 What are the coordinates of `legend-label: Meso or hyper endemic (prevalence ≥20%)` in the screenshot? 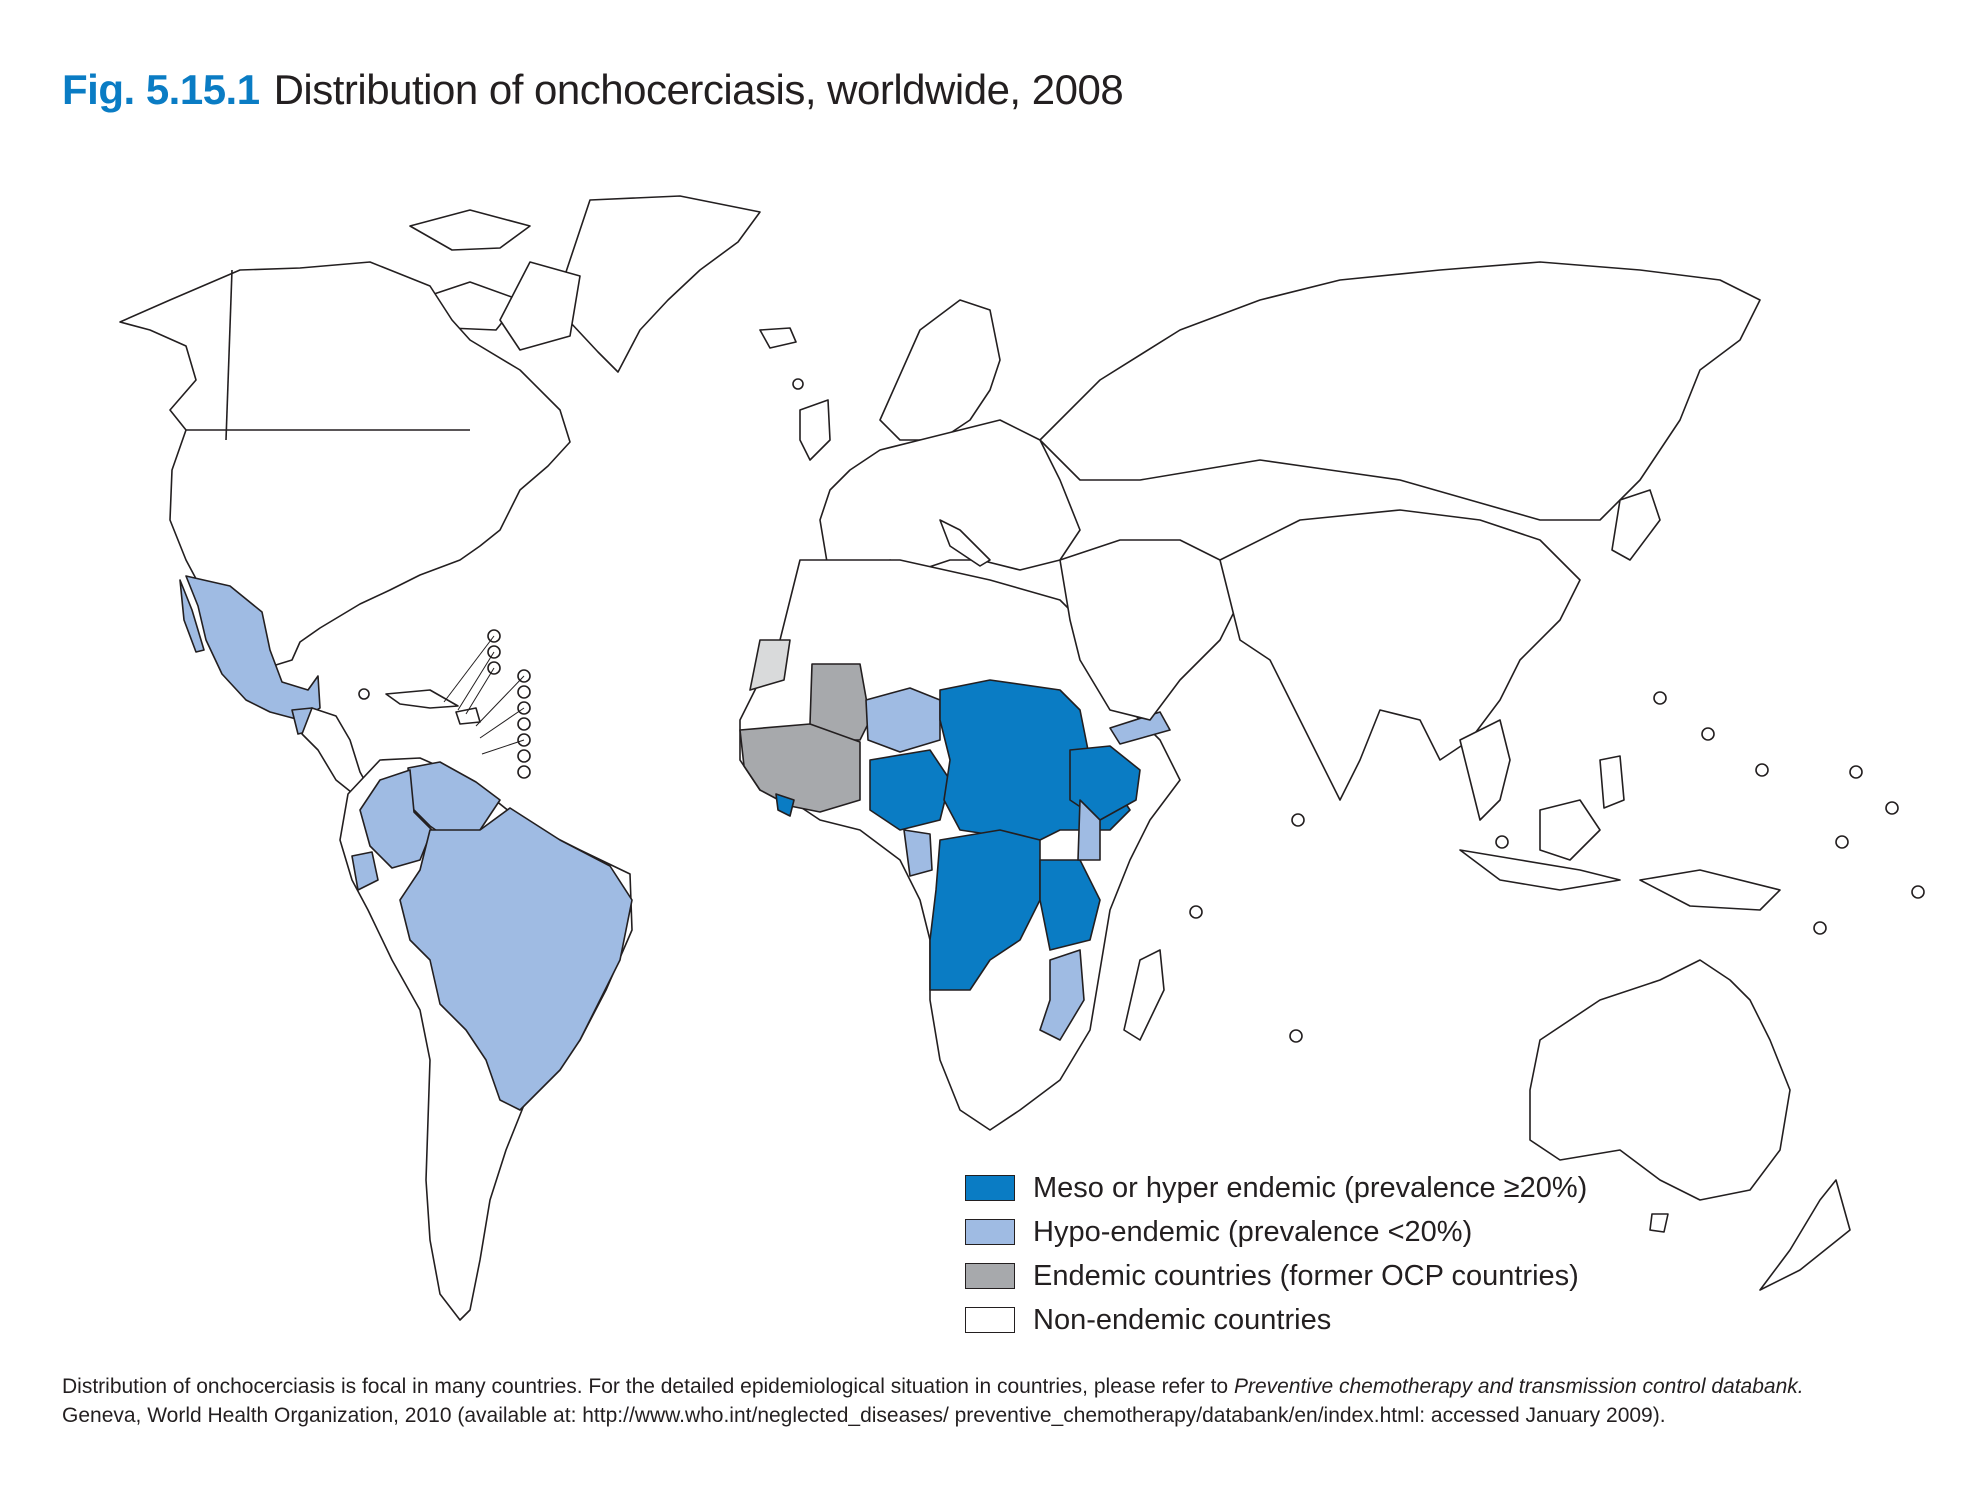 It's located at (1310, 1187).